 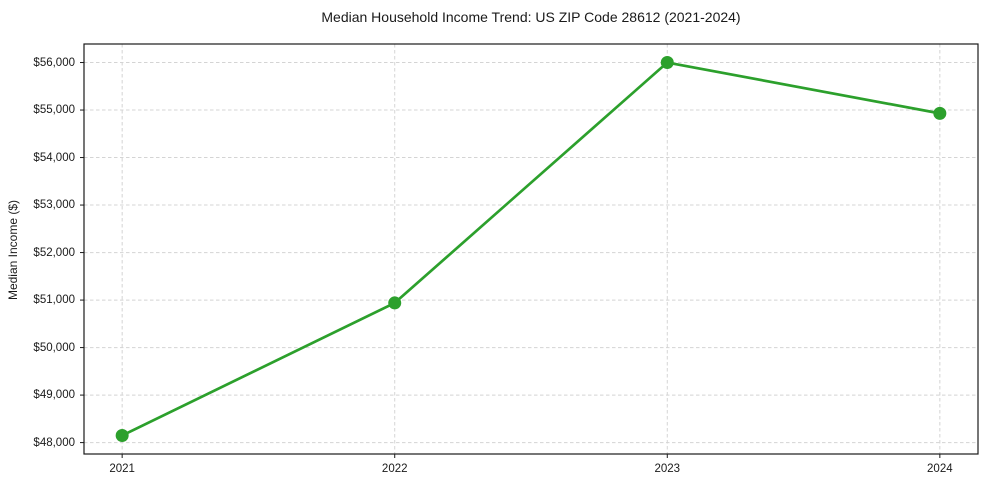 What do you see at coordinates (54, 347) in the screenshot?
I see `y-tick-label: $50,000` at bounding box center [54, 347].